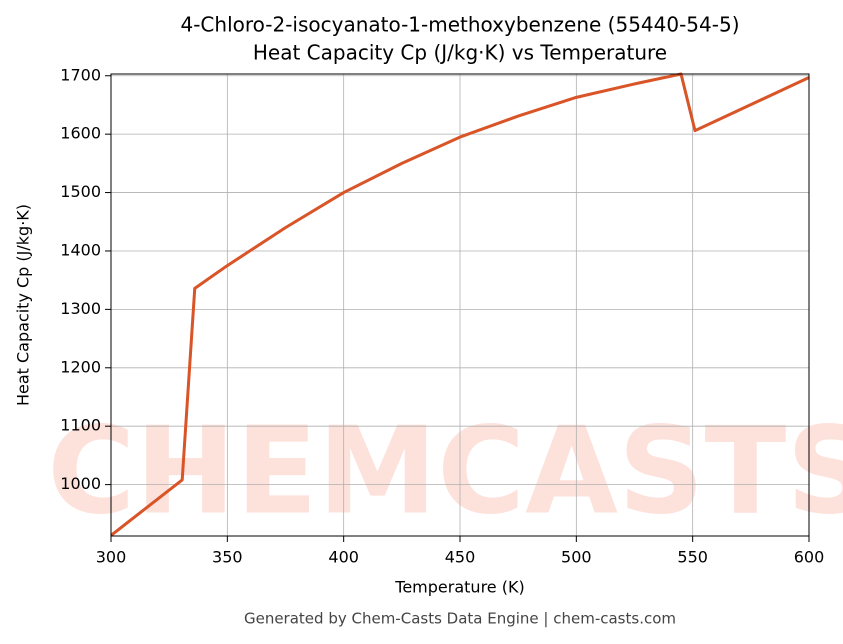 This screenshot has height=644, width=843. Describe the element at coordinates (460, 557) in the screenshot. I see `x-tick-label: 450` at that location.